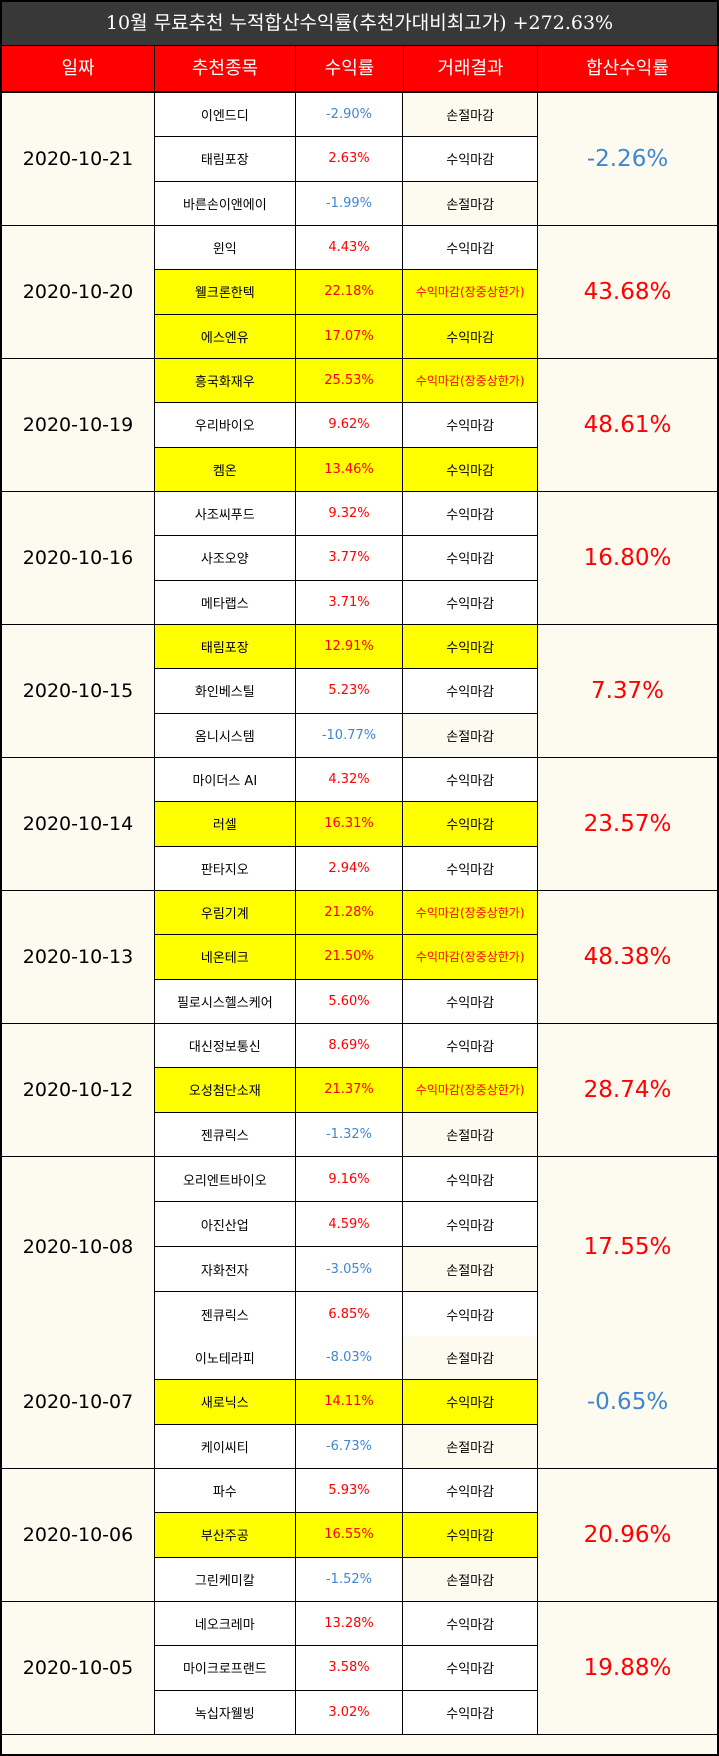 This screenshot has width=719, height=1756. I want to click on trade-result: 수익마감(장중상한가), so click(470, 1090).